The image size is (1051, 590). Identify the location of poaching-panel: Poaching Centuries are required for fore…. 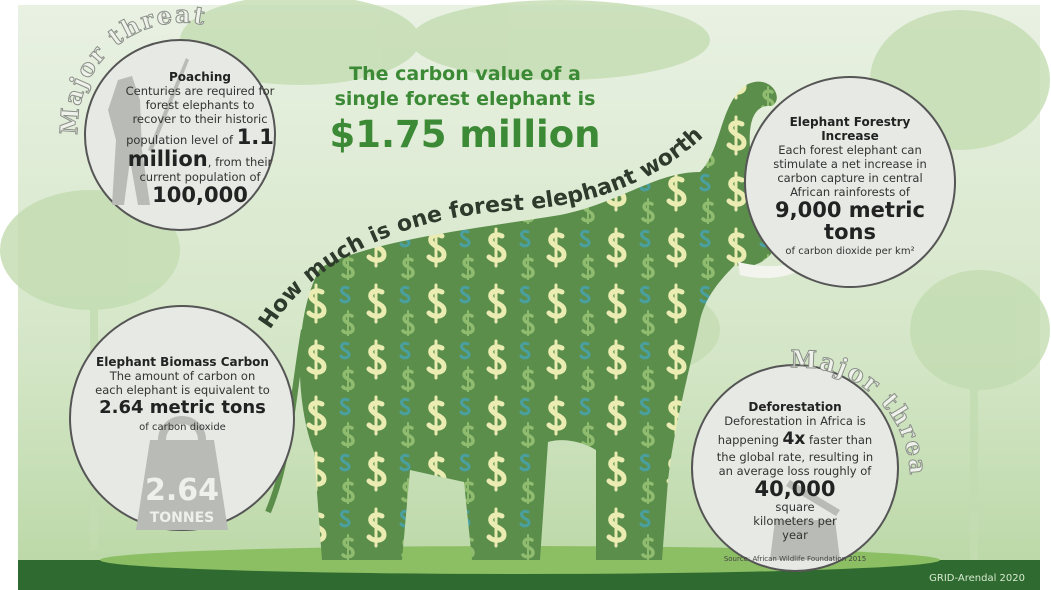
(200, 138).